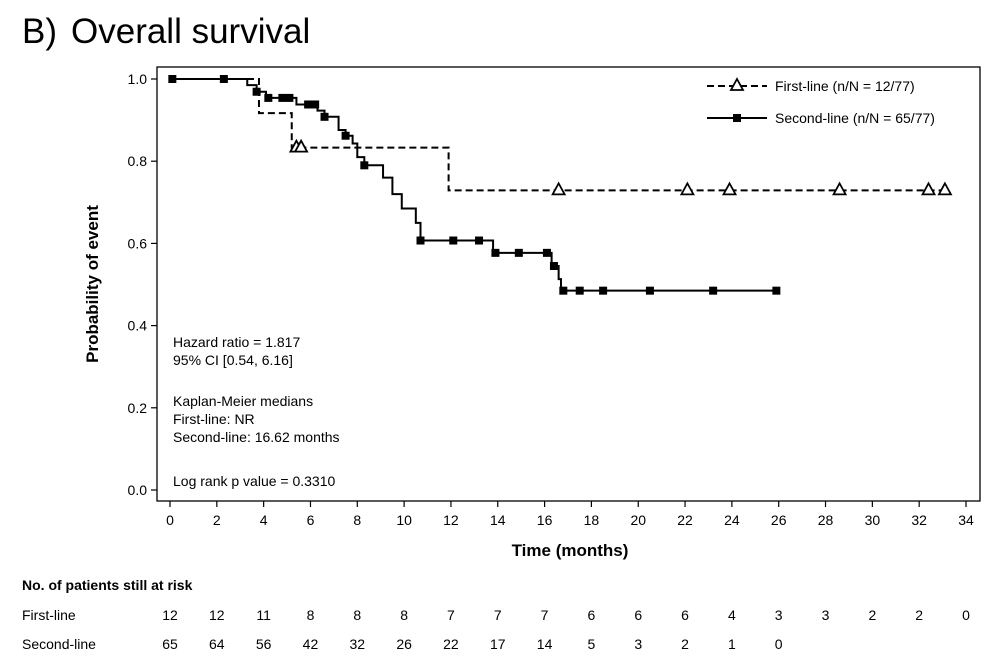 Image resolution: width=996 pixels, height=669 pixels. What do you see at coordinates (497, 644) in the screenshot?
I see `risk-count: 17` at bounding box center [497, 644].